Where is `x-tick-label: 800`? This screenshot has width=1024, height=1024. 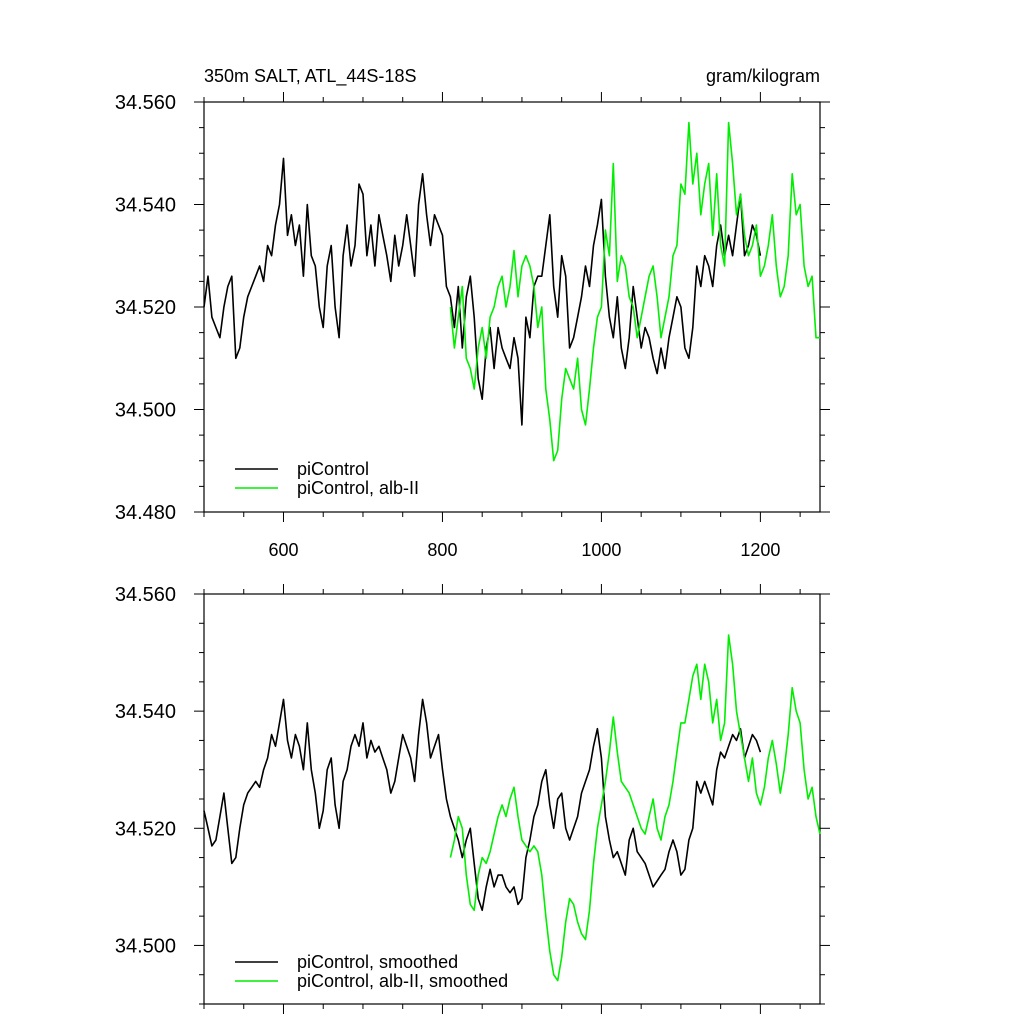
x-tick-label: 800 is located at coordinates (442, 550).